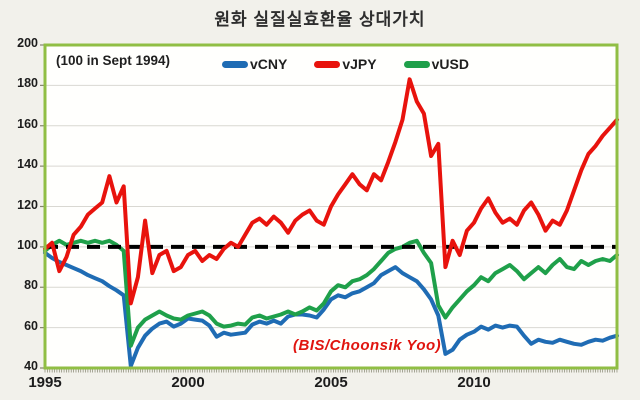 The height and width of the screenshot is (400, 640). I want to click on y-axis-tick-label-60: 60, so click(31, 325).